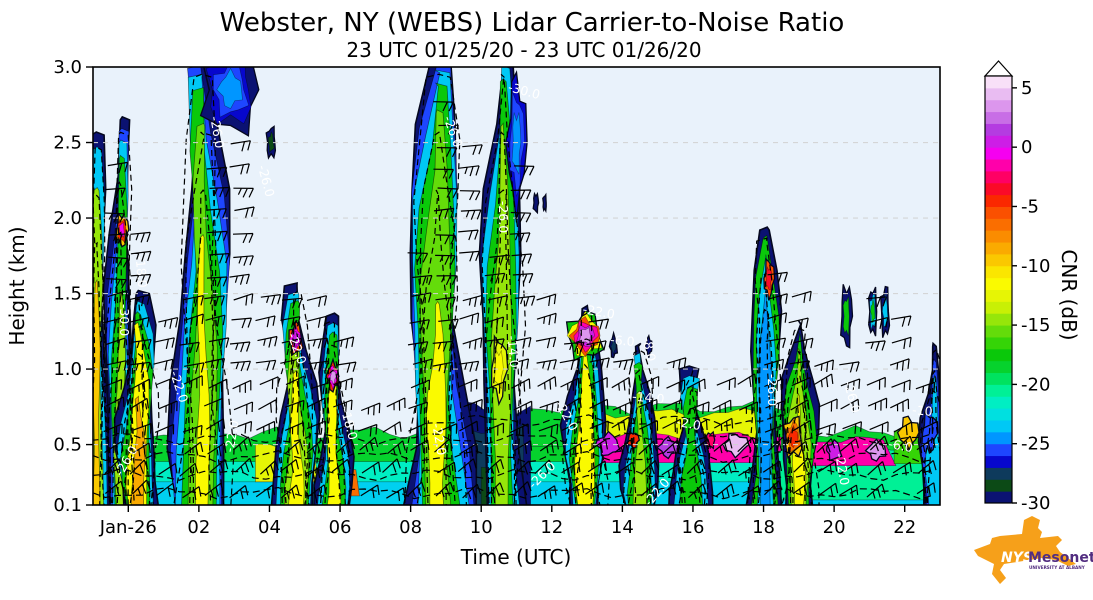 The width and height of the screenshot is (1093, 600). What do you see at coordinates (923, 410) in the screenshot?
I see `contour-label: -10` at bounding box center [923, 410].